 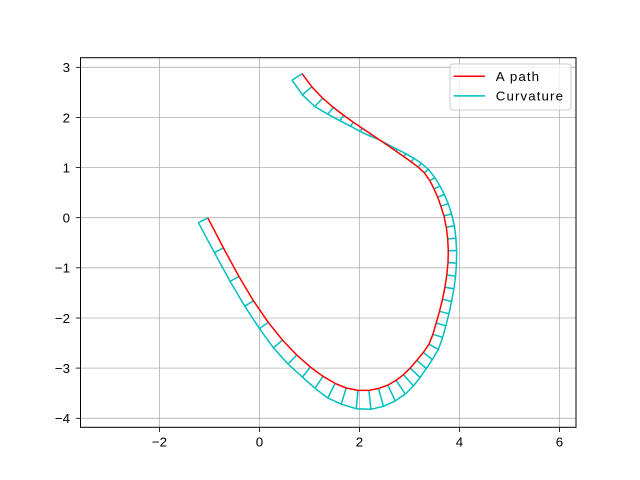 What do you see at coordinates (62, 368) in the screenshot?
I see `svg-text: −3` at bounding box center [62, 368].